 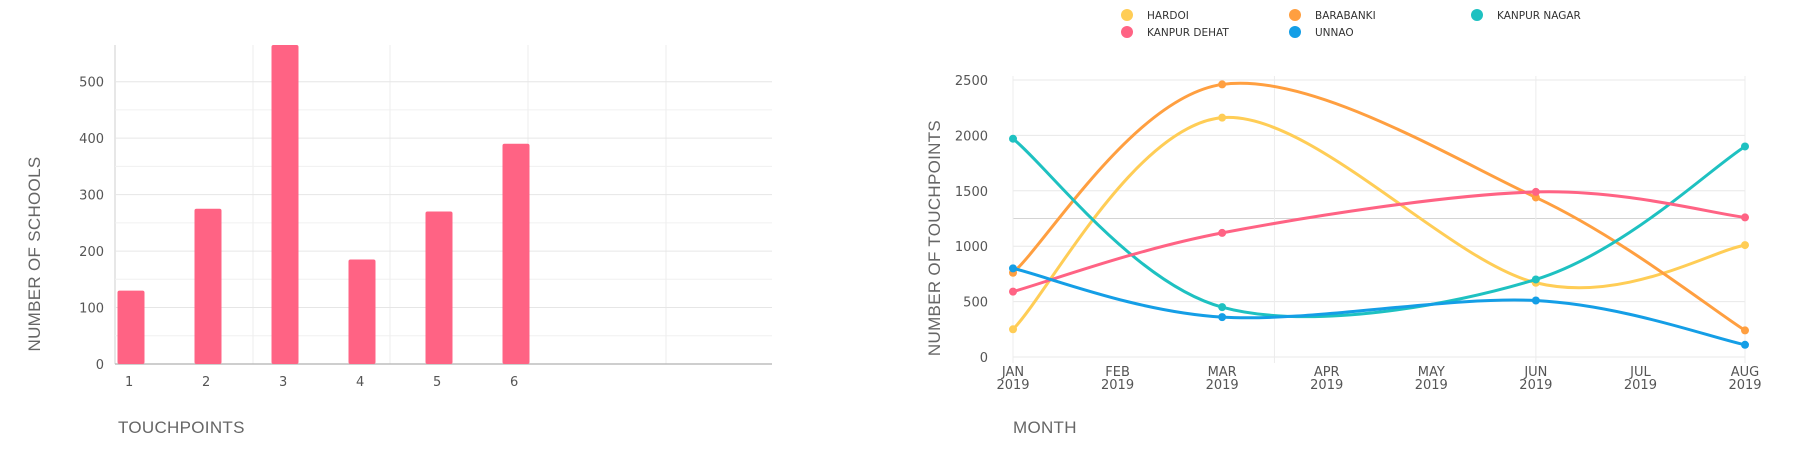 I want to click on line-chart-y-tick-label: 2000, so click(x=971, y=136).